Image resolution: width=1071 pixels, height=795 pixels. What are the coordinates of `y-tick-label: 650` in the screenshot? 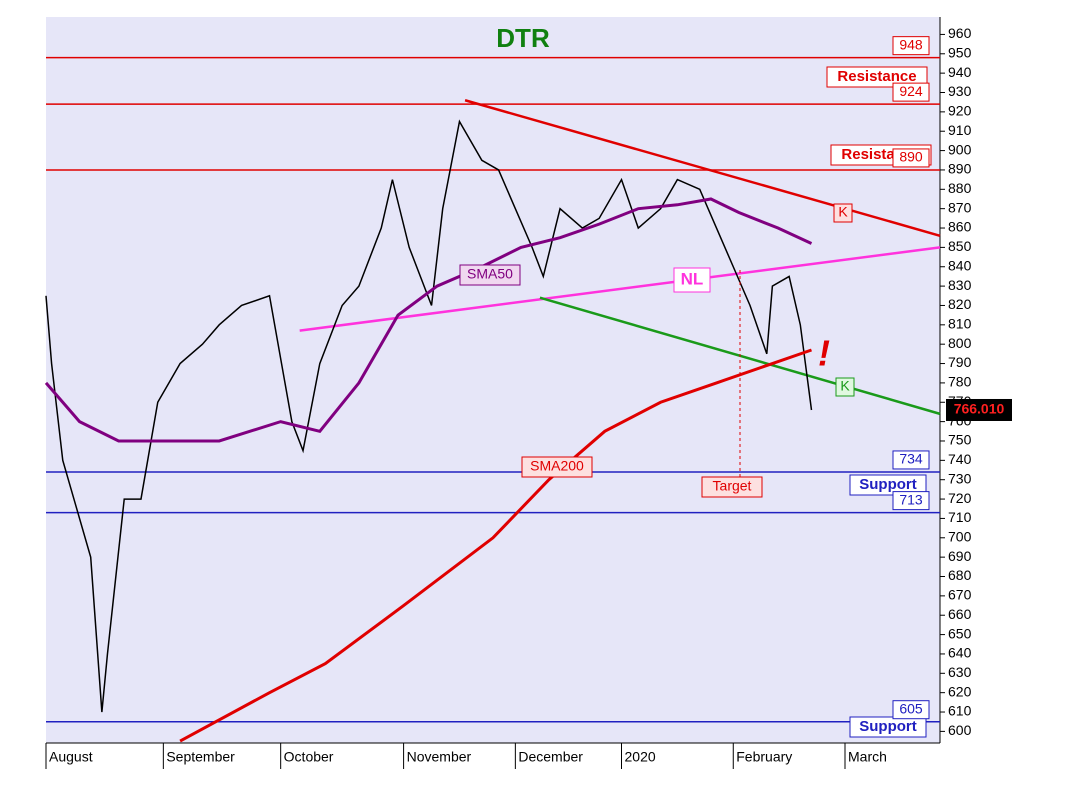 It's located at (960, 633).